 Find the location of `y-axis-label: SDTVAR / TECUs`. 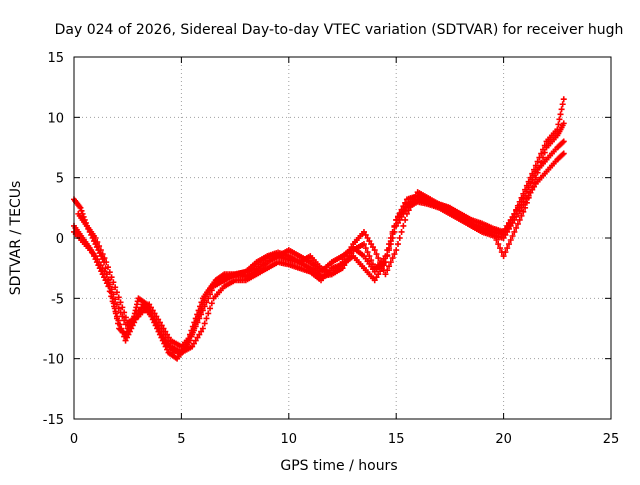

y-axis-label: SDTVAR / TECUs is located at coordinates (16, 238).